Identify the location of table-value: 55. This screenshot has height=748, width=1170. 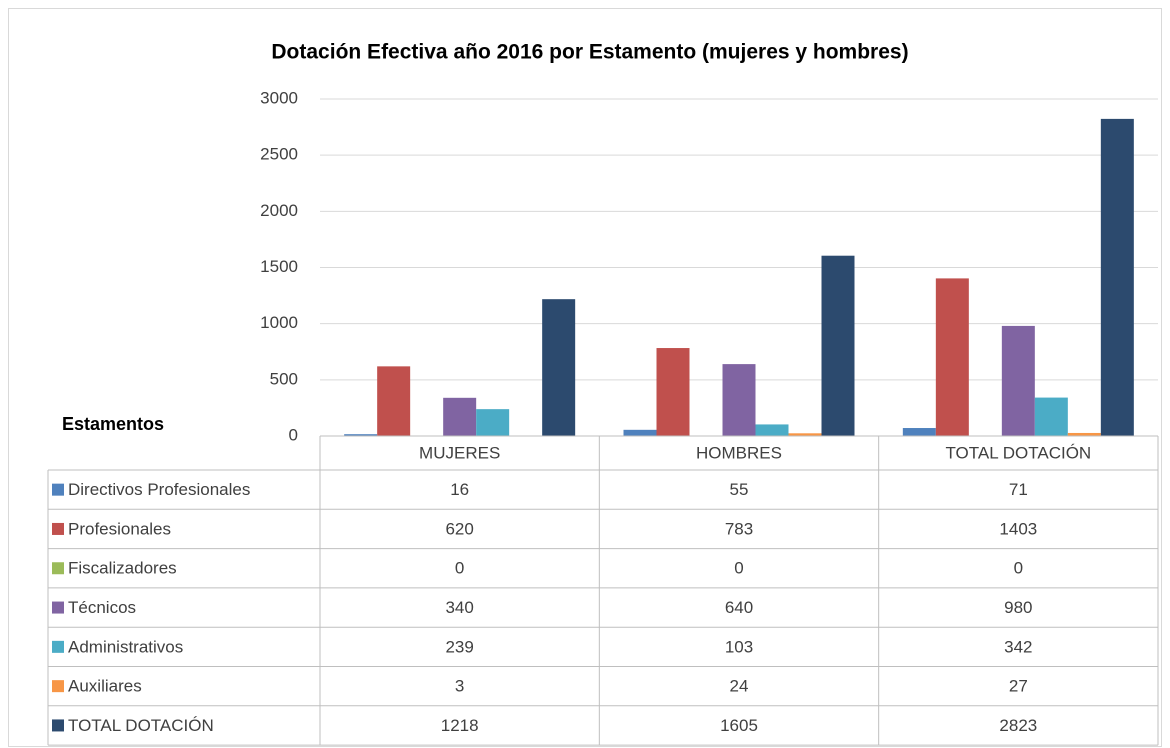
(739, 489).